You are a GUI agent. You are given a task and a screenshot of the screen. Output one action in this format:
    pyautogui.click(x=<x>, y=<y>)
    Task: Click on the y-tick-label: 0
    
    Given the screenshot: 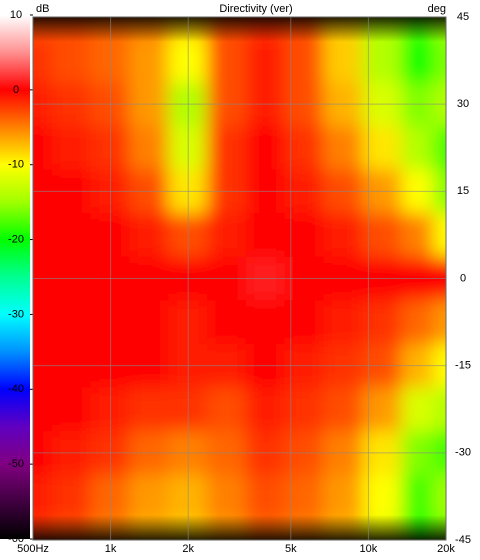 What is the action you would take?
    pyautogui.click(x=463, y=278)
    